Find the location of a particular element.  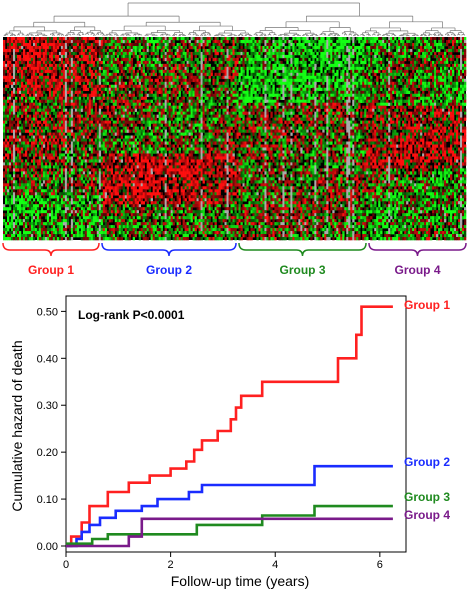

legend: Group 1 Group 2 Group 3 Group 4 is located at coordinates (427, 410).